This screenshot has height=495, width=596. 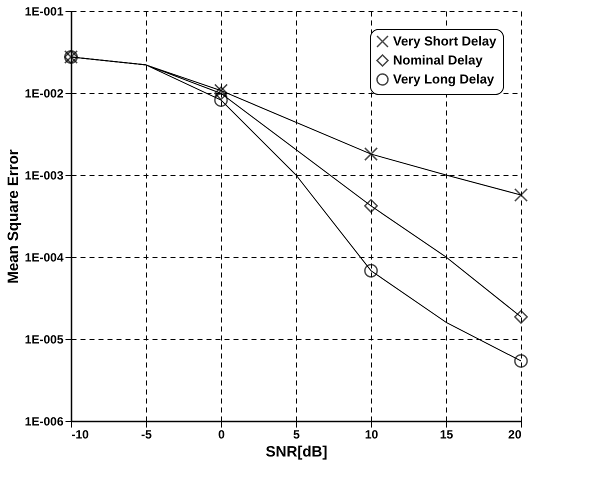 What do you see at coordinates (44, 175) in the screenshot?
I see `y-tick-label: 1E-003` at bounding box center [44, 175].